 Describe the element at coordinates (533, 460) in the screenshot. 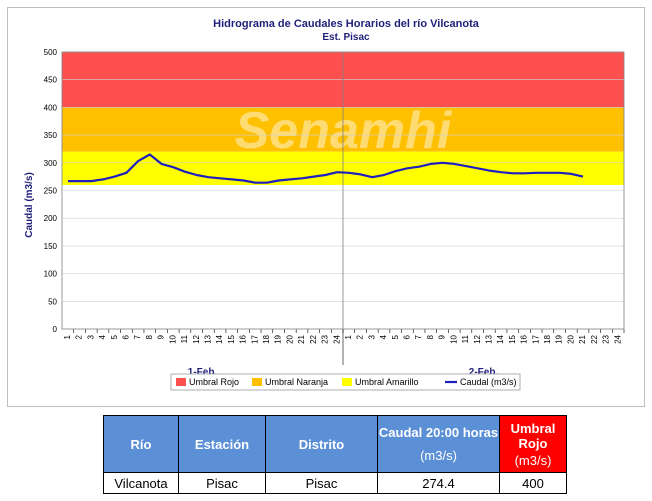

I see `header-umbral-unit: (m3/s)` at that location.